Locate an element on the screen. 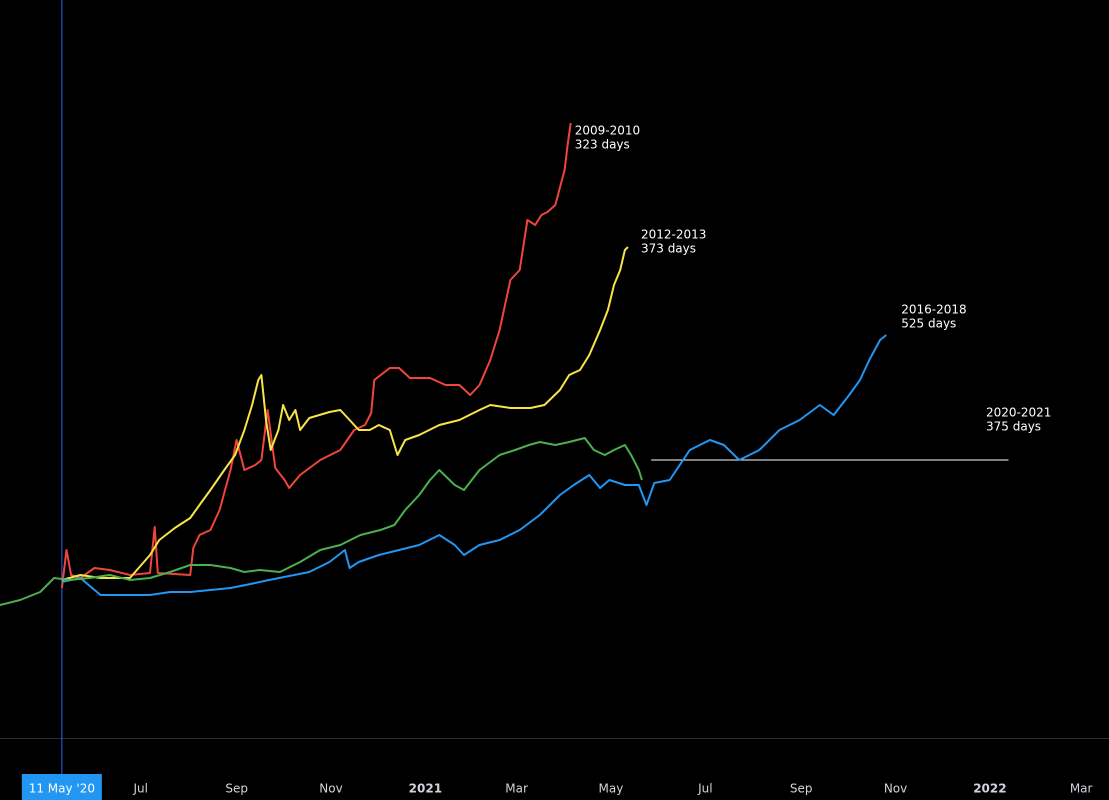  series-days: 323 days is located at coordinates (602, 145).